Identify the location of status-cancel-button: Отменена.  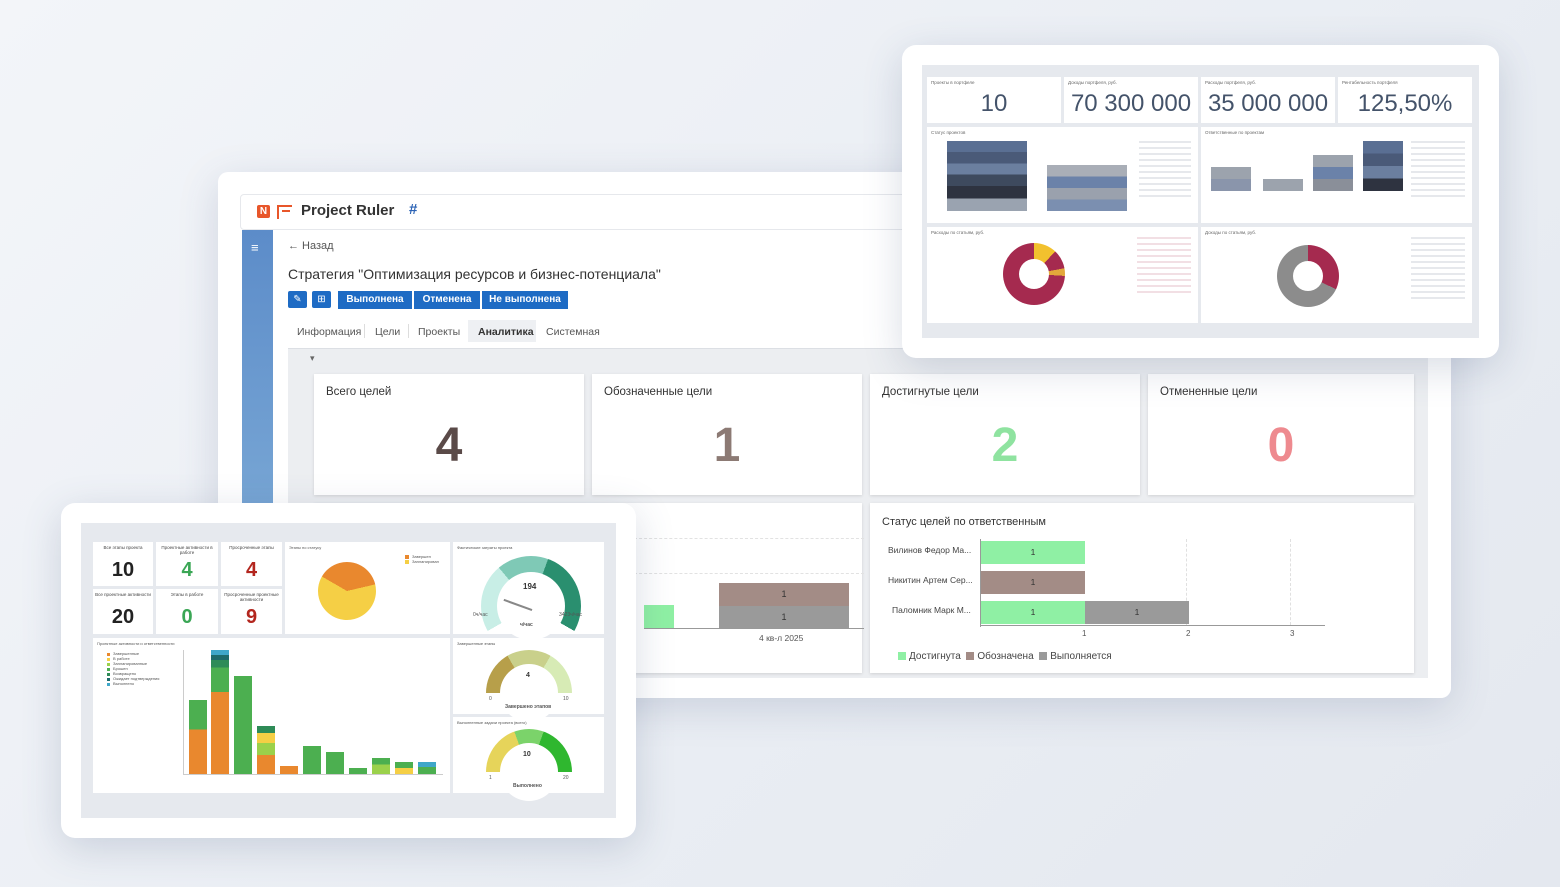
(447, 300).